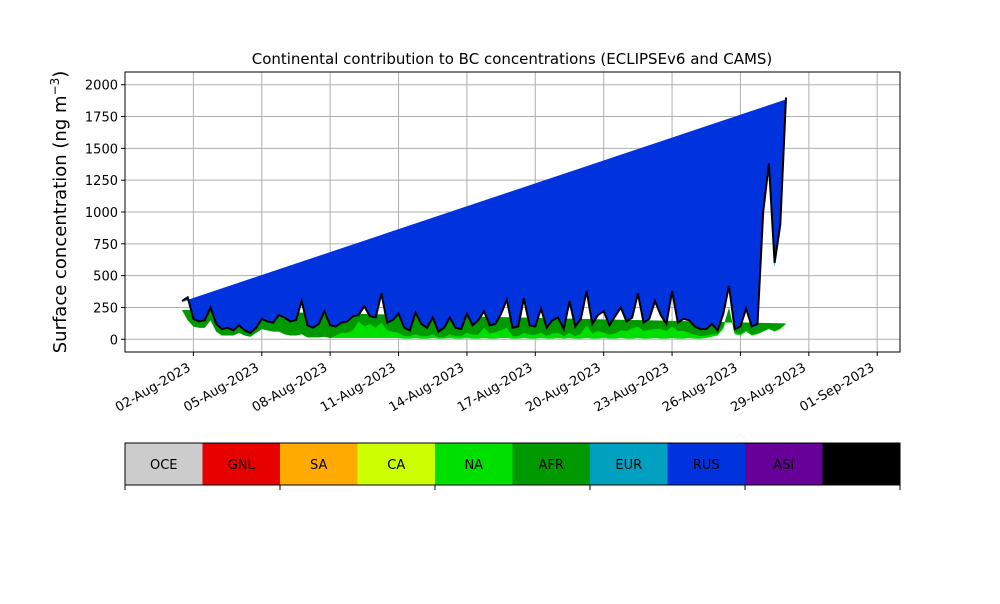 Image resolution: width=1000 pixels, height=604 pixels. I want to click on x-tick-label: 11-Aug-2023, so click(358, 387).